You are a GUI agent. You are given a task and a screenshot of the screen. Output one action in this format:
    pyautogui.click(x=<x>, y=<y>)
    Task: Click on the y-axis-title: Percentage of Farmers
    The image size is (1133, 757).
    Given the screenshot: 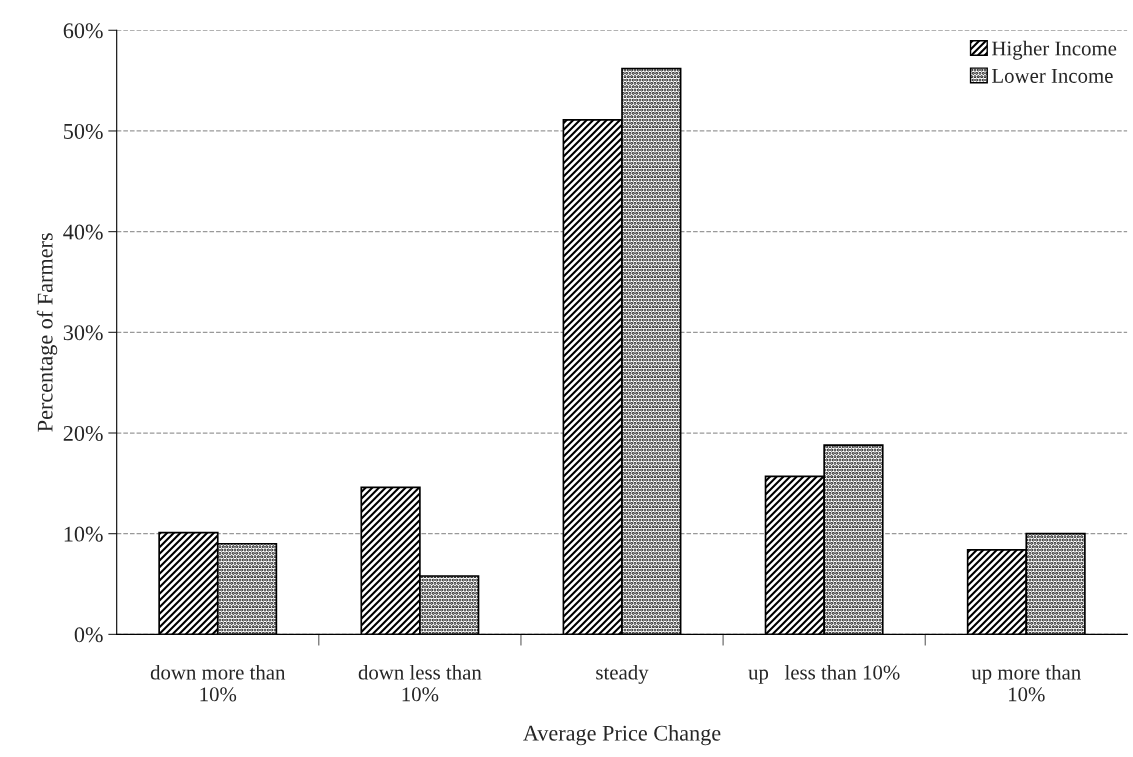 What is the action you would take?
    pyautogui.click(x=47, y=332)
    